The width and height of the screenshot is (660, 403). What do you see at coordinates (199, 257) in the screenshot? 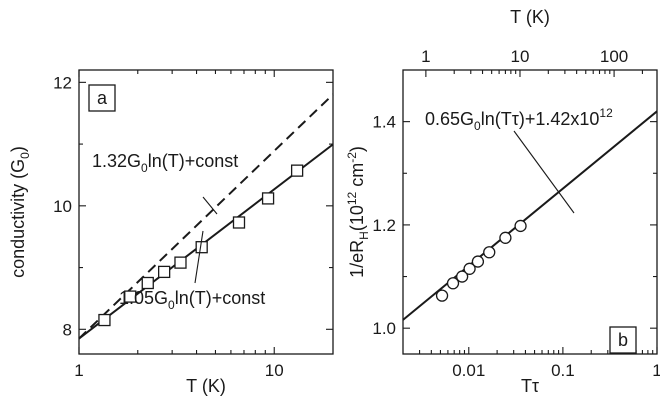
I see `panel-a-solid-annotation-leader` at bounding box center [199, 257].